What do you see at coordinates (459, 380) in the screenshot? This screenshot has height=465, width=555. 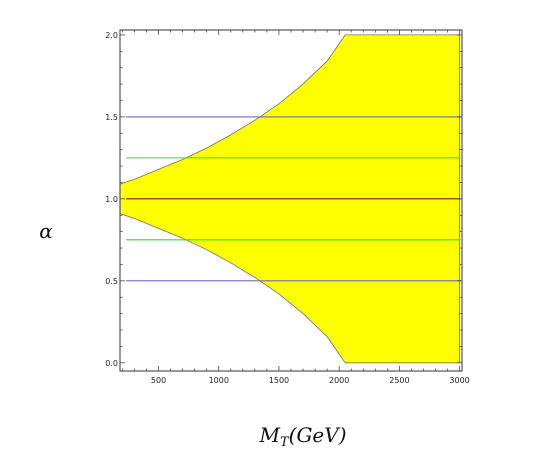 I see `x-tick-label: 3000` at bounding box center [459, 380].